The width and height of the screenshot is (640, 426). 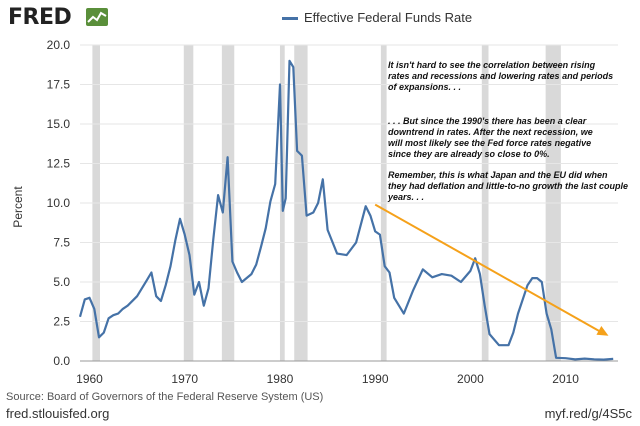 I want to click on y-axis-title: Percent, so click(x=18, y=207).